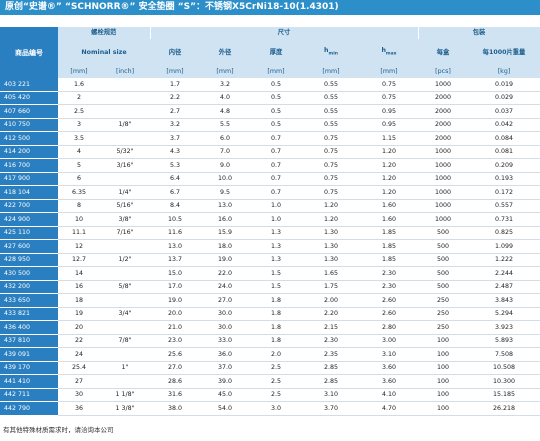 Image resolution: width=540 pixels, height=441 pixels. What do you see at coordinates (389, 273) in the screenshot?
I see `table-cell: 2.30` at bounding box center [389, 273].